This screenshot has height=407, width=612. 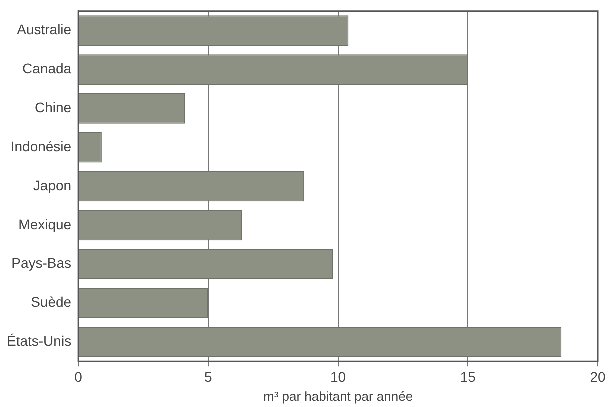 What do you see at coordinates (42, 263) in the screenshot?
I see `y-tick-label: Pays-Bas` at bounding box center [42, 263].